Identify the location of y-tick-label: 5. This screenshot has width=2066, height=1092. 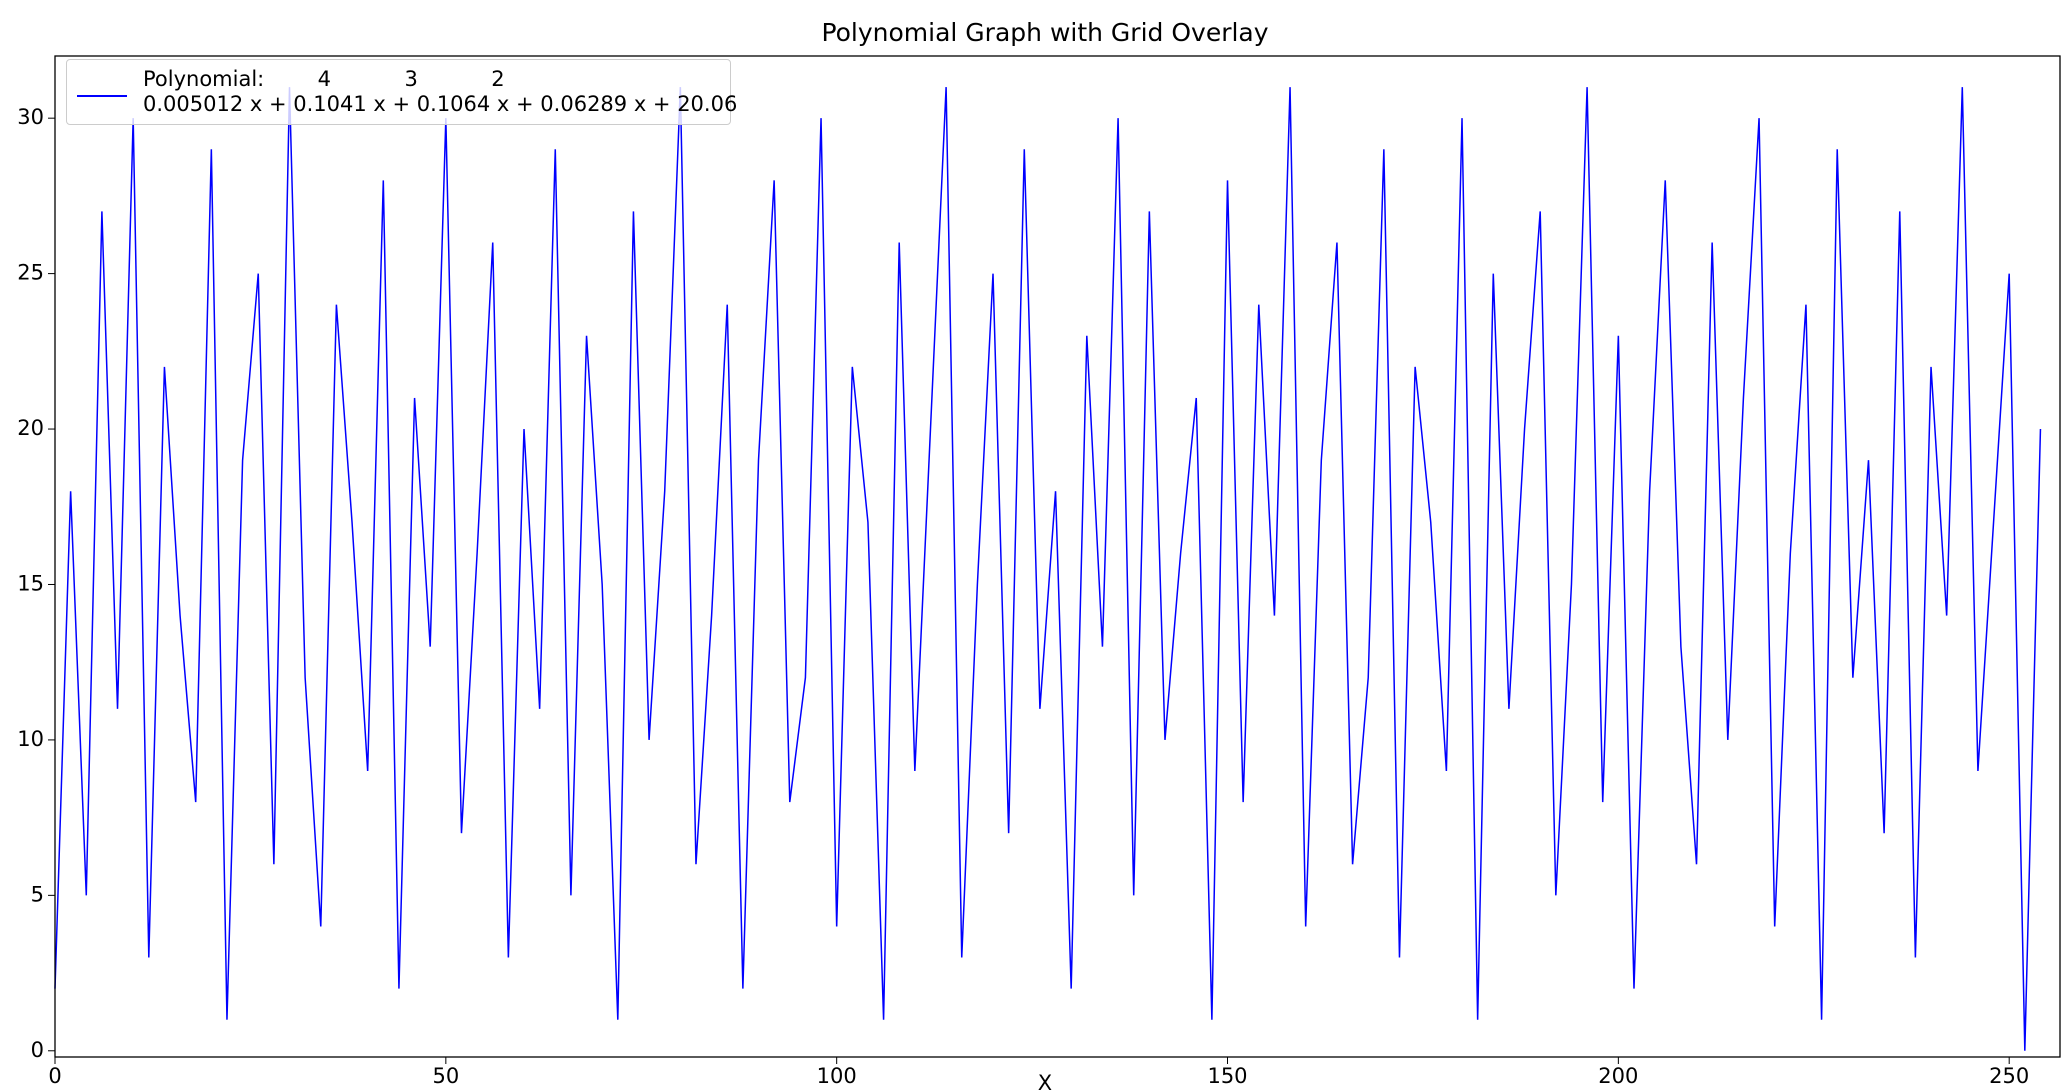
(37, 894).